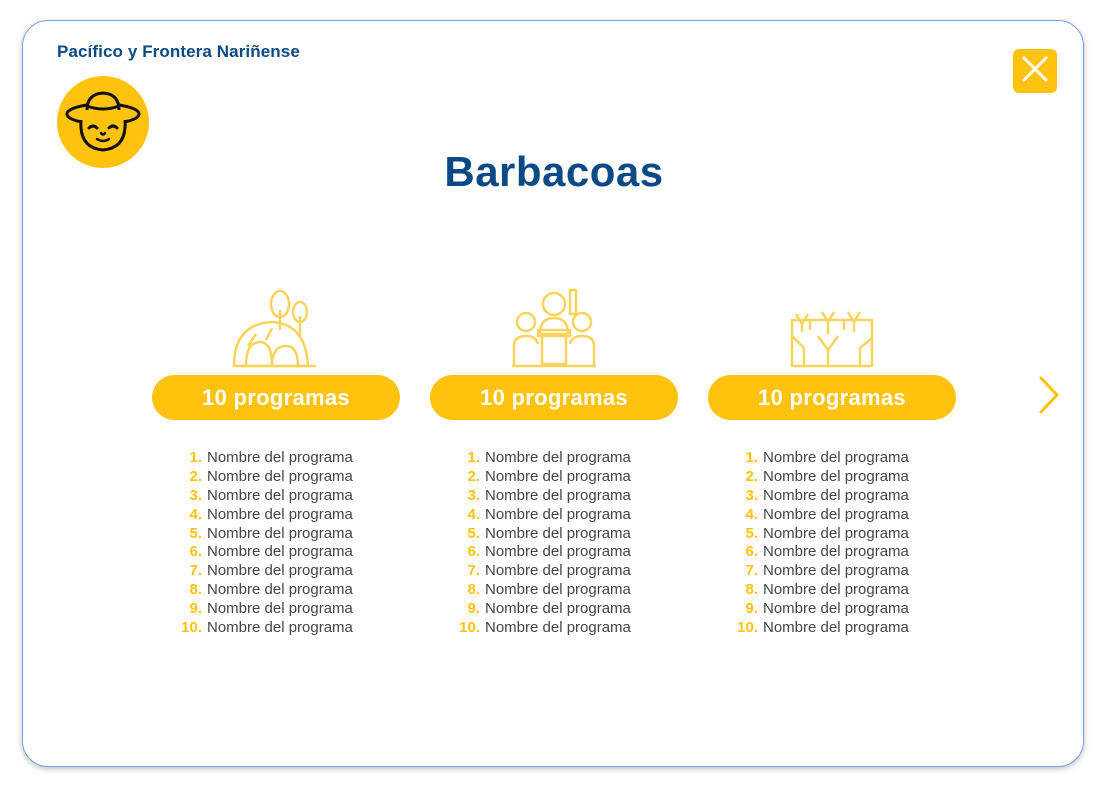 Image resolution: width=1108 pixels, height=791 pixels. I want to click on close-button, so click(1035, 71).